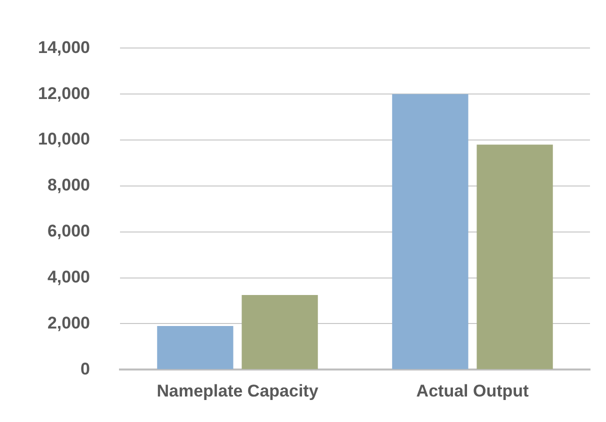  I want to click on x-tick-label: Nameplate Capacity, so click(237, 390).